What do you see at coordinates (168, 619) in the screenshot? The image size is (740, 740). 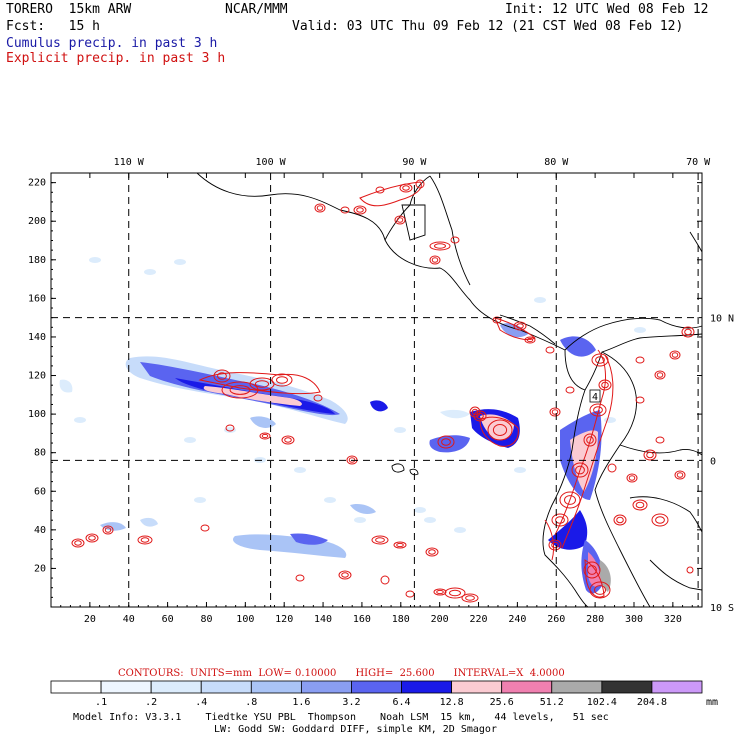 I see `x-tick-label: 60` at bounding box center [168, 619].